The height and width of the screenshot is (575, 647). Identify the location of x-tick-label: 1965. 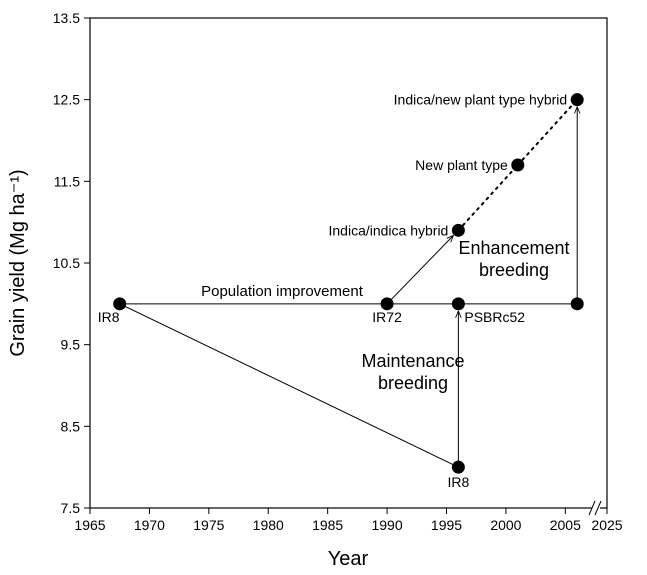
(89, 525).